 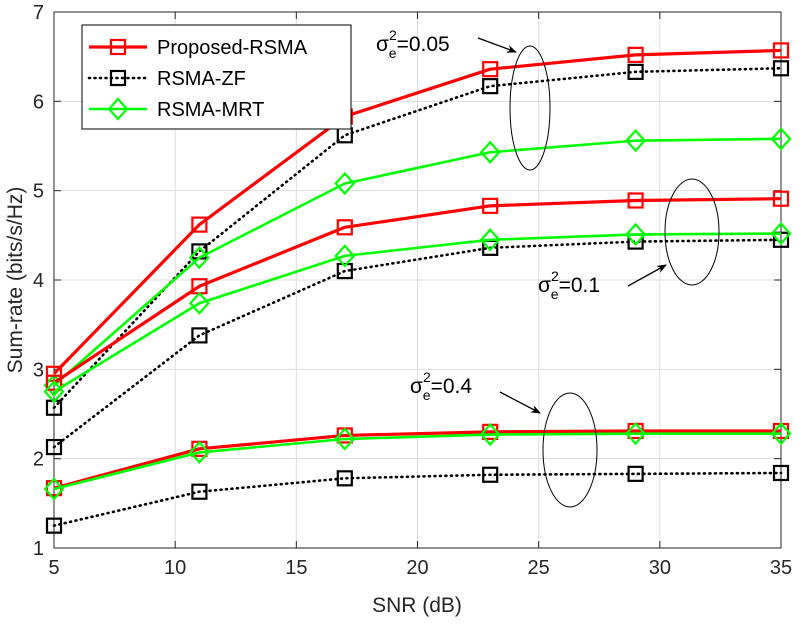 What do you see at coordinates (38, 102) in the screenshot?
I see `y-tick-label: 6` at bounding box center [38, 102].